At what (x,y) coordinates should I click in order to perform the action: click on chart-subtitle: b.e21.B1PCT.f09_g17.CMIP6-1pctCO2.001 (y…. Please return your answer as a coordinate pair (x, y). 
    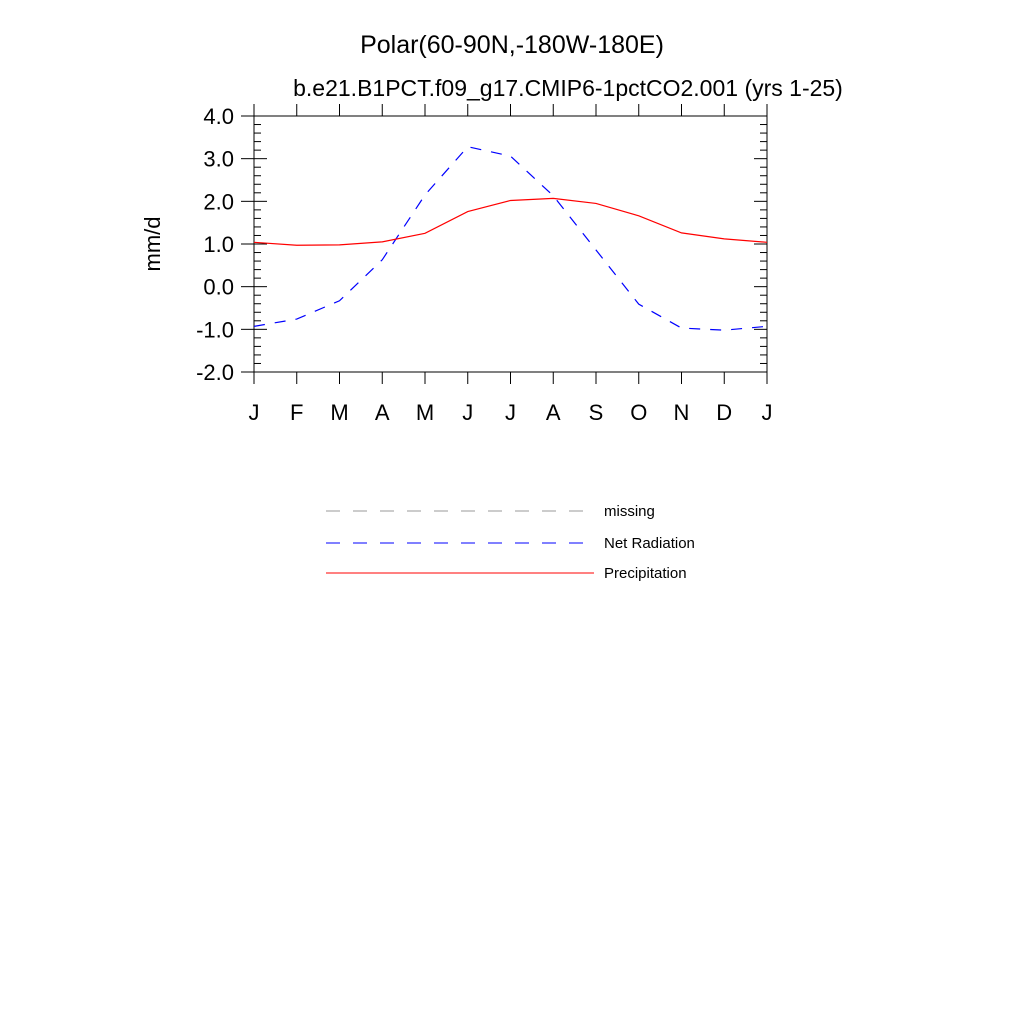
    Looking at the image, I should click on (568, 88).